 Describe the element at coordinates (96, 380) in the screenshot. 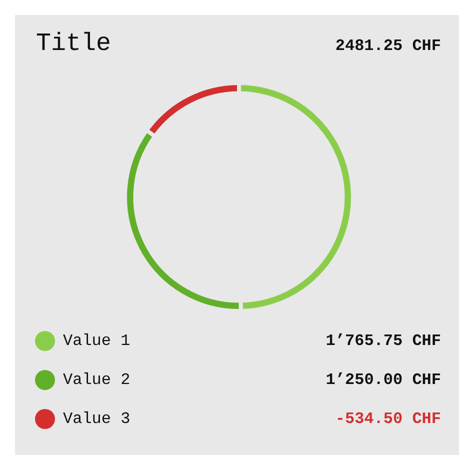

I see `legend-label: Value 2` at that location.